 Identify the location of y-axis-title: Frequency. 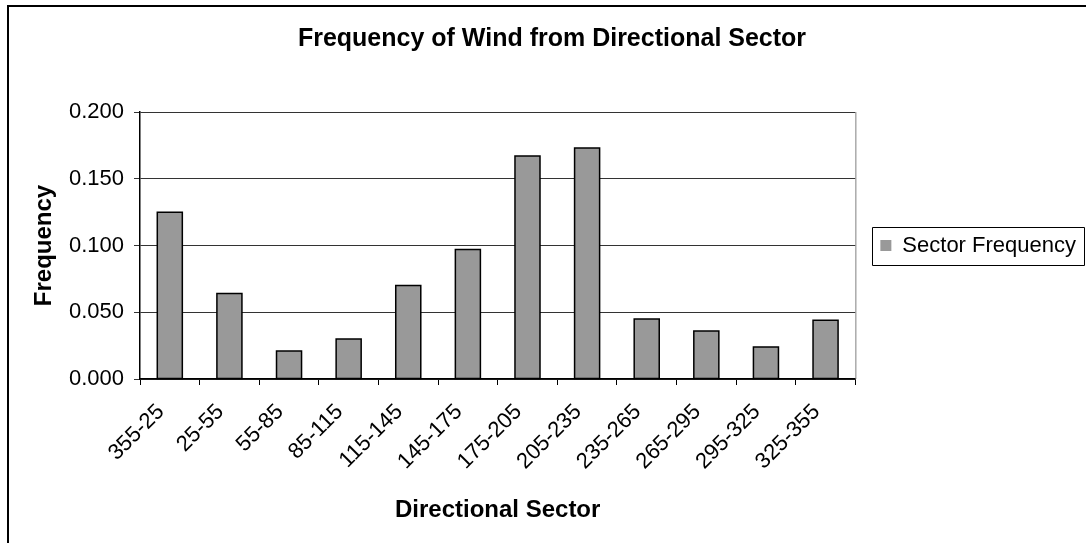
(43, 245).